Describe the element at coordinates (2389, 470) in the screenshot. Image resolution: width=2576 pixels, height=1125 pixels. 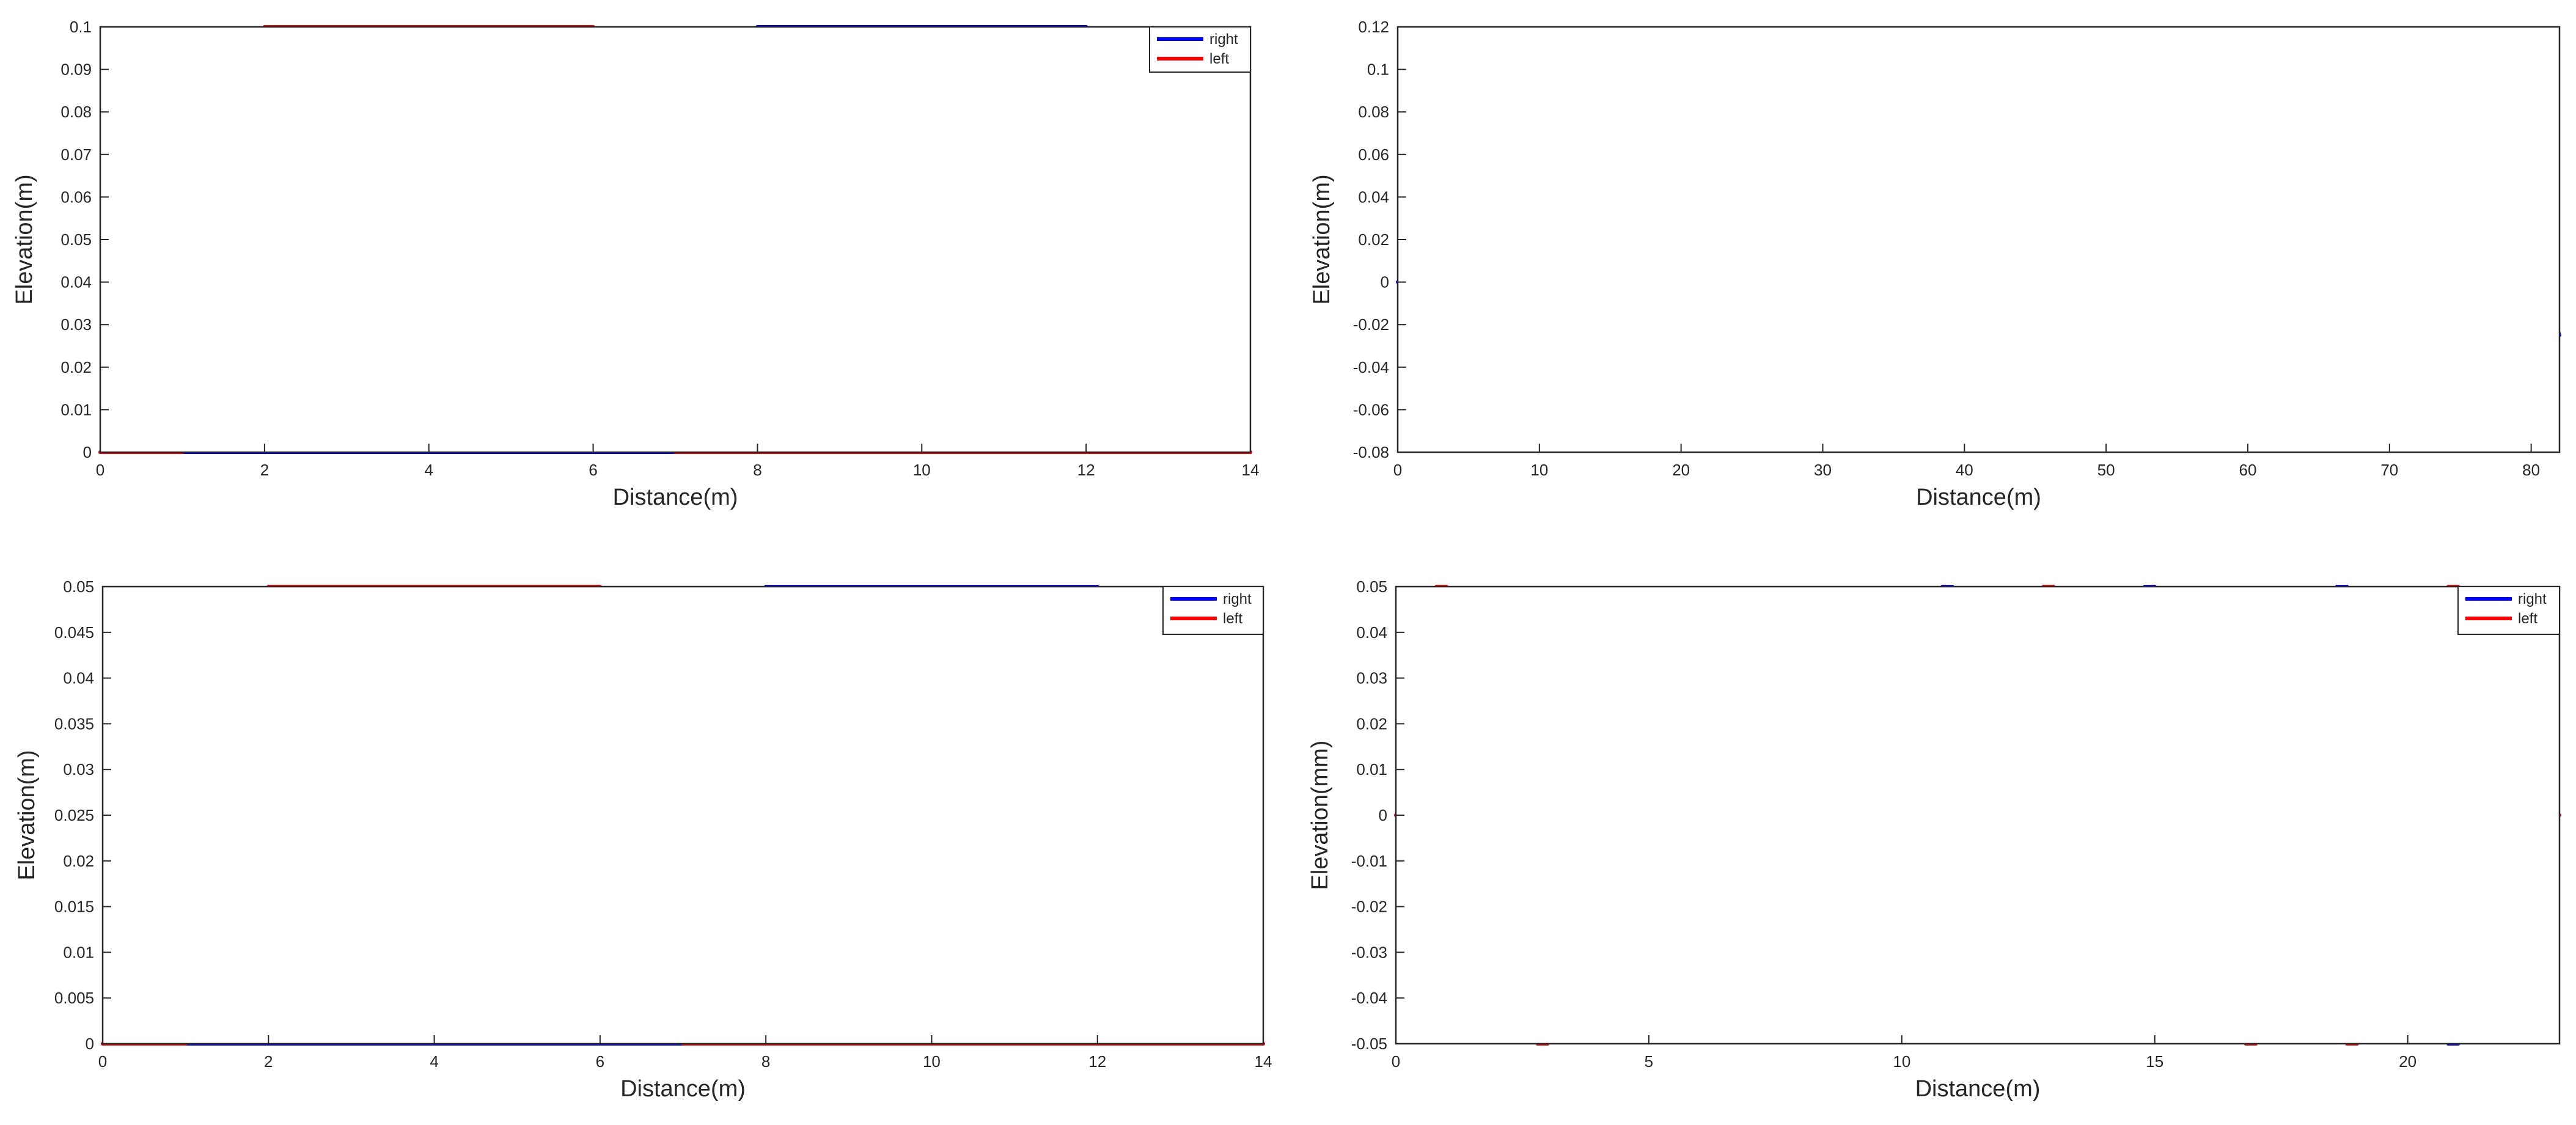
I see `x-tick-label: 70` at that location.